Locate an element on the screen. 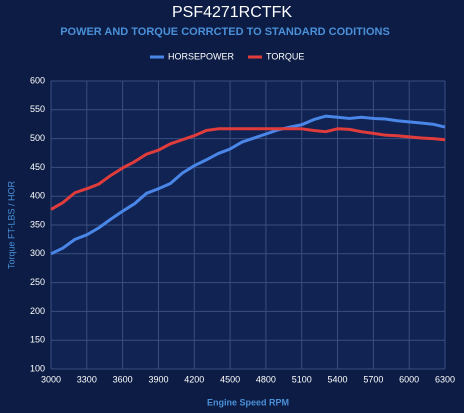  y-tick-label: 550 is located at coordinates (37, 109).